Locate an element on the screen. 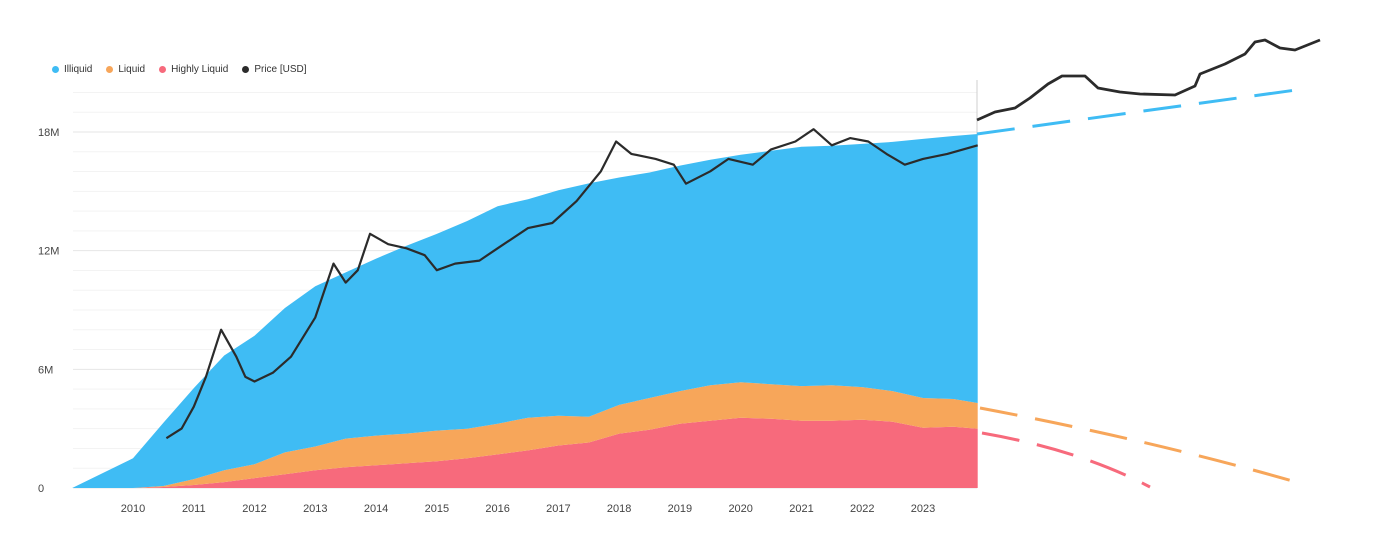 The width and height of the screenshot is (1380, 552). legend: Illiquid Liquid Highly Liquid Price [USD] is located at coordinates (179, 69).